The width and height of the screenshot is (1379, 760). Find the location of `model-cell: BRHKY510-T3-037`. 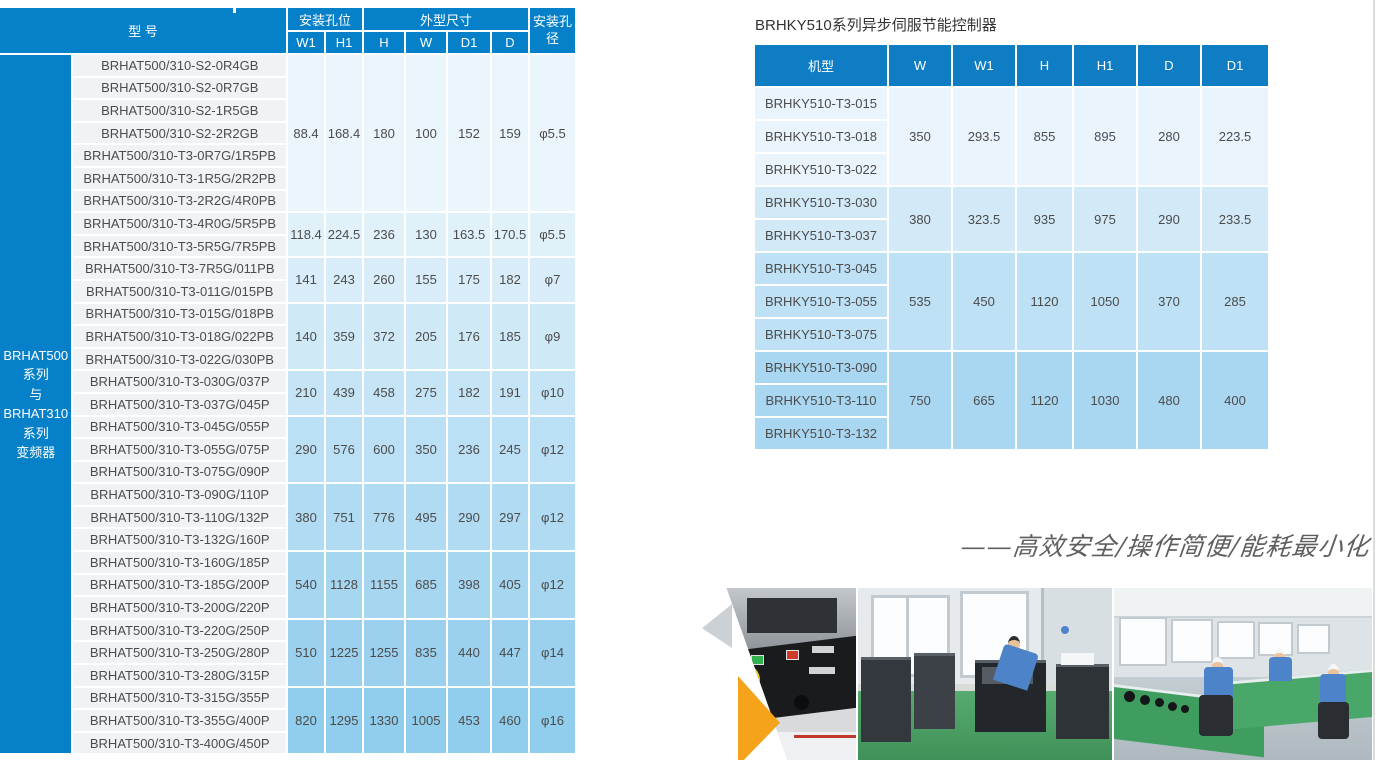

model-cell: BRHKY510-T3-037 is located at coordinates (821, 235).